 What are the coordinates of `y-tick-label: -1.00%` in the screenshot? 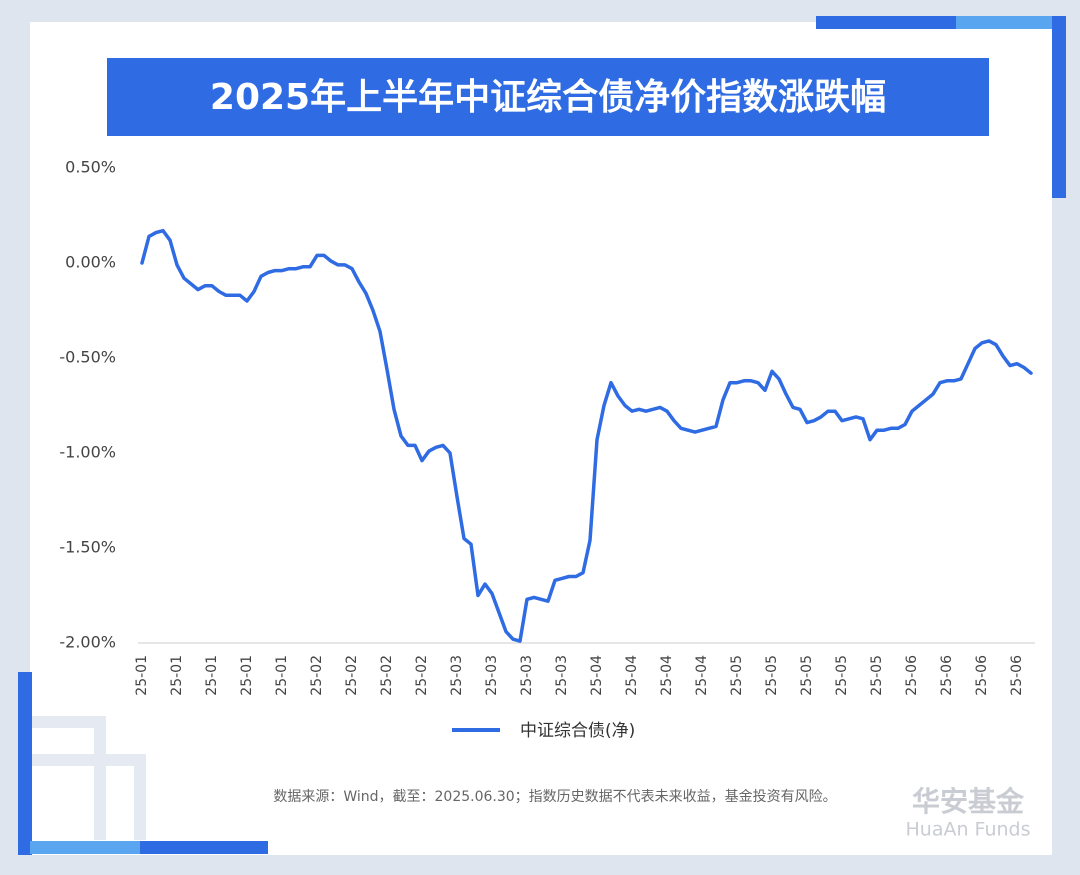 It's located at (87, 452).